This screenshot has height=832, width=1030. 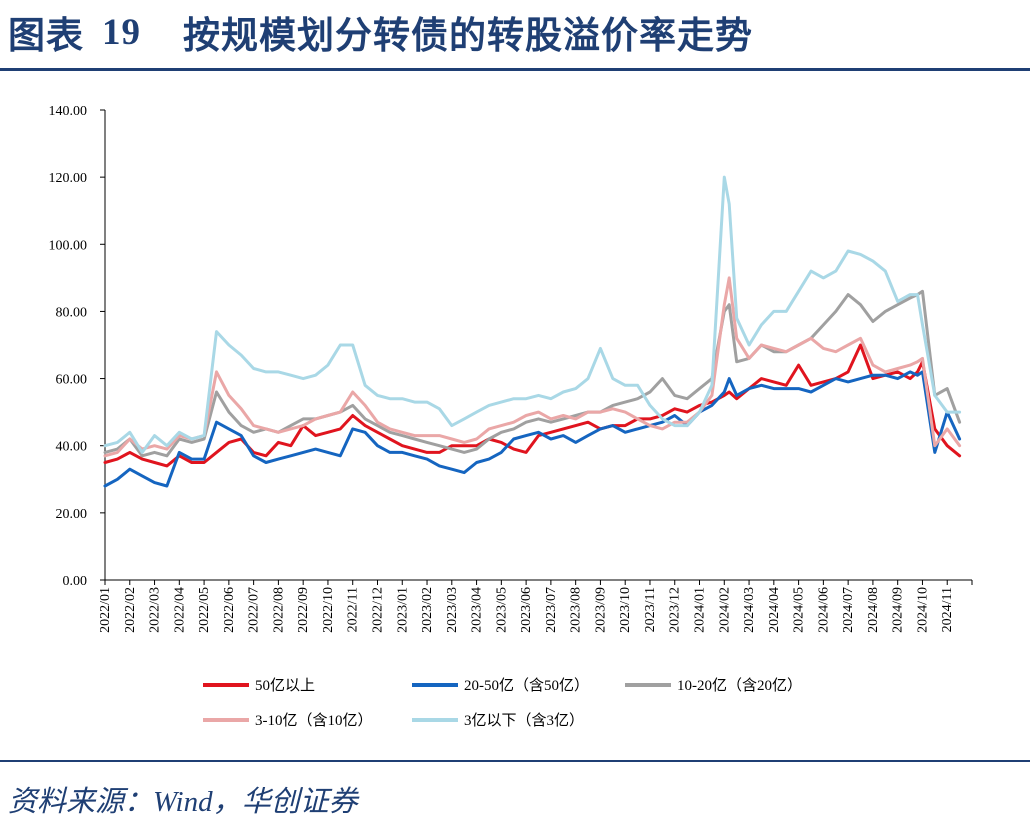 What do you see at coordinates (724, 610) in the screenshot?
I see `x-tick-label: 2024/02` at bounding box center [724, 610].